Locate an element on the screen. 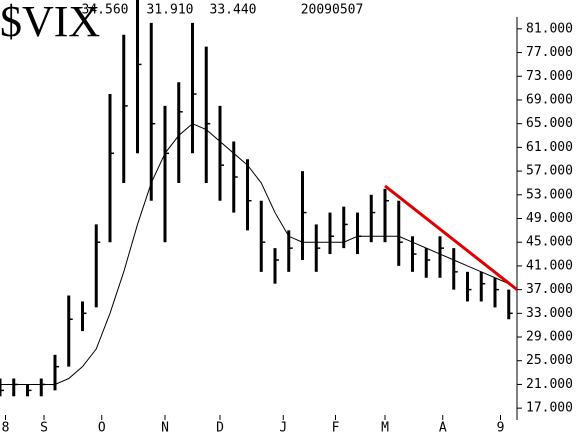 The width and height of the screenshot is (582, 436). y-tick-label: 61.000 is located at coordinates (549, 147).